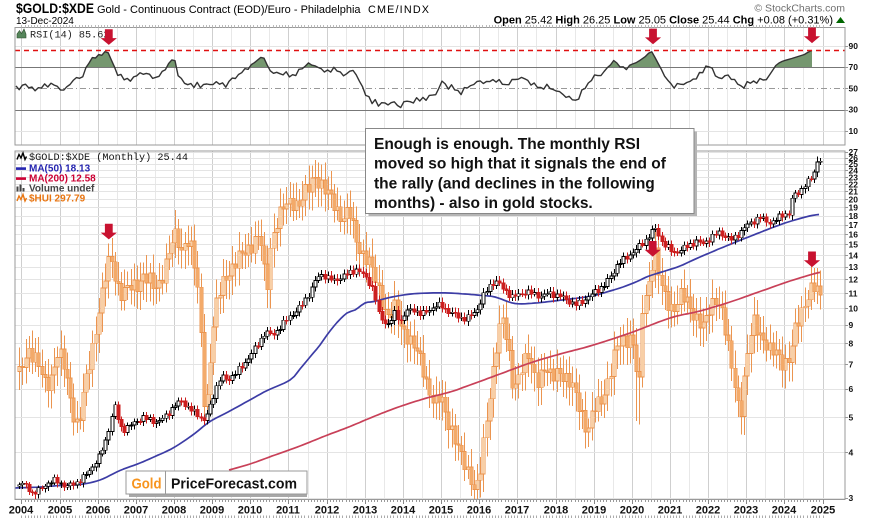  What do you see at coordinates (69, 36) in the screenshot?
I see `svg-text: RSI(14) 85.62` at bounding box center [69, 36].